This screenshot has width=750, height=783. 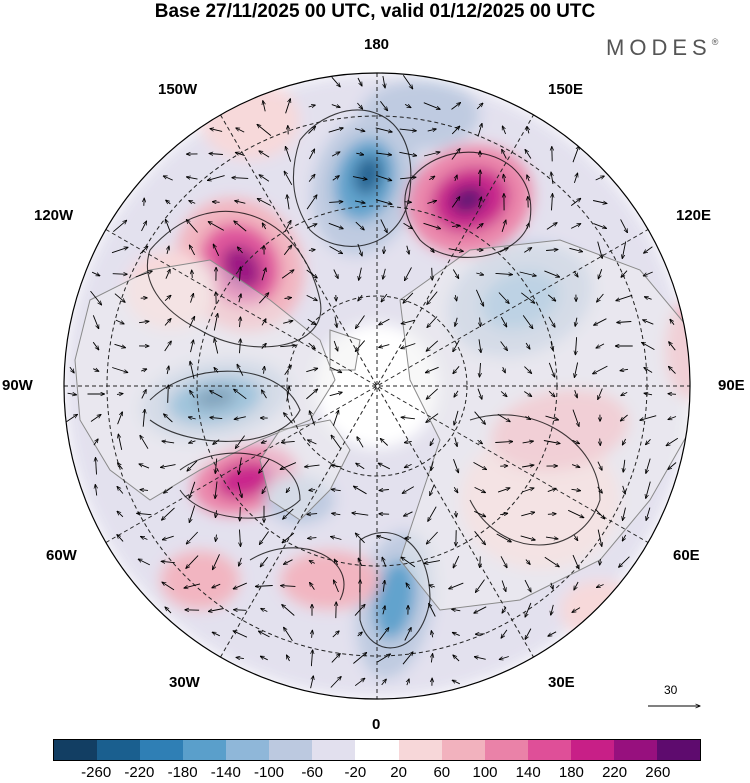 What do you see at coordinates (377, 750) in the screenshot?
I see `colorbar` at bounding box center [377, 750].